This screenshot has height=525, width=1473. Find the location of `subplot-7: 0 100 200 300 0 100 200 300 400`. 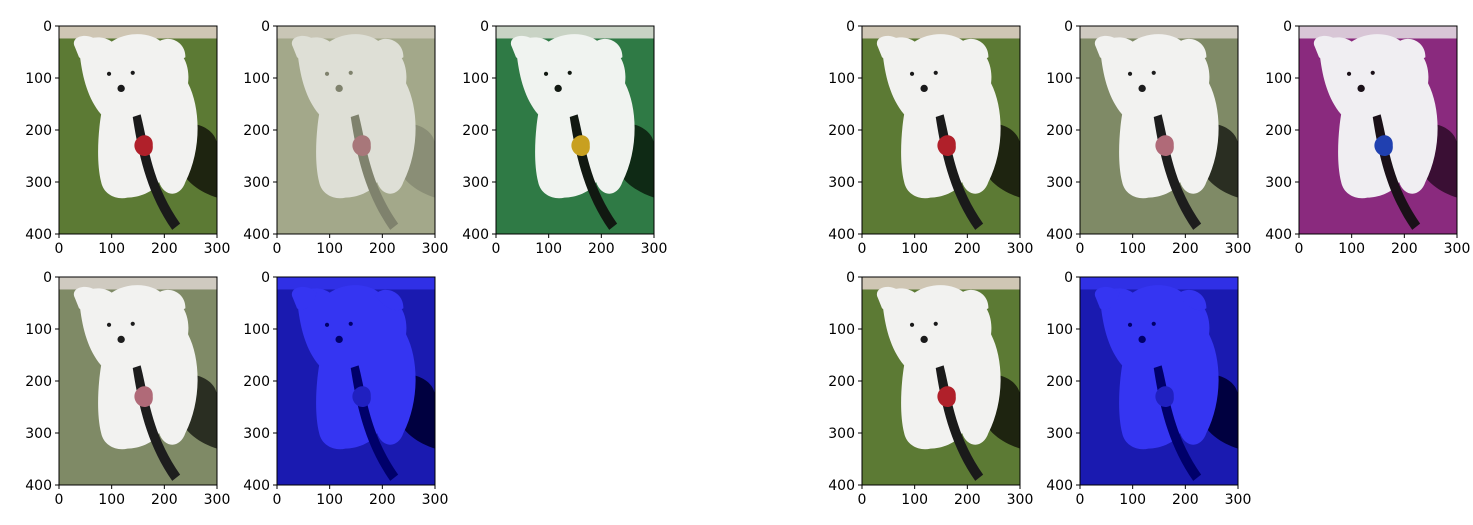

subplot-7: 0 100 200 300 0 100 200 300 400 is located at coordinates (1148, 138).